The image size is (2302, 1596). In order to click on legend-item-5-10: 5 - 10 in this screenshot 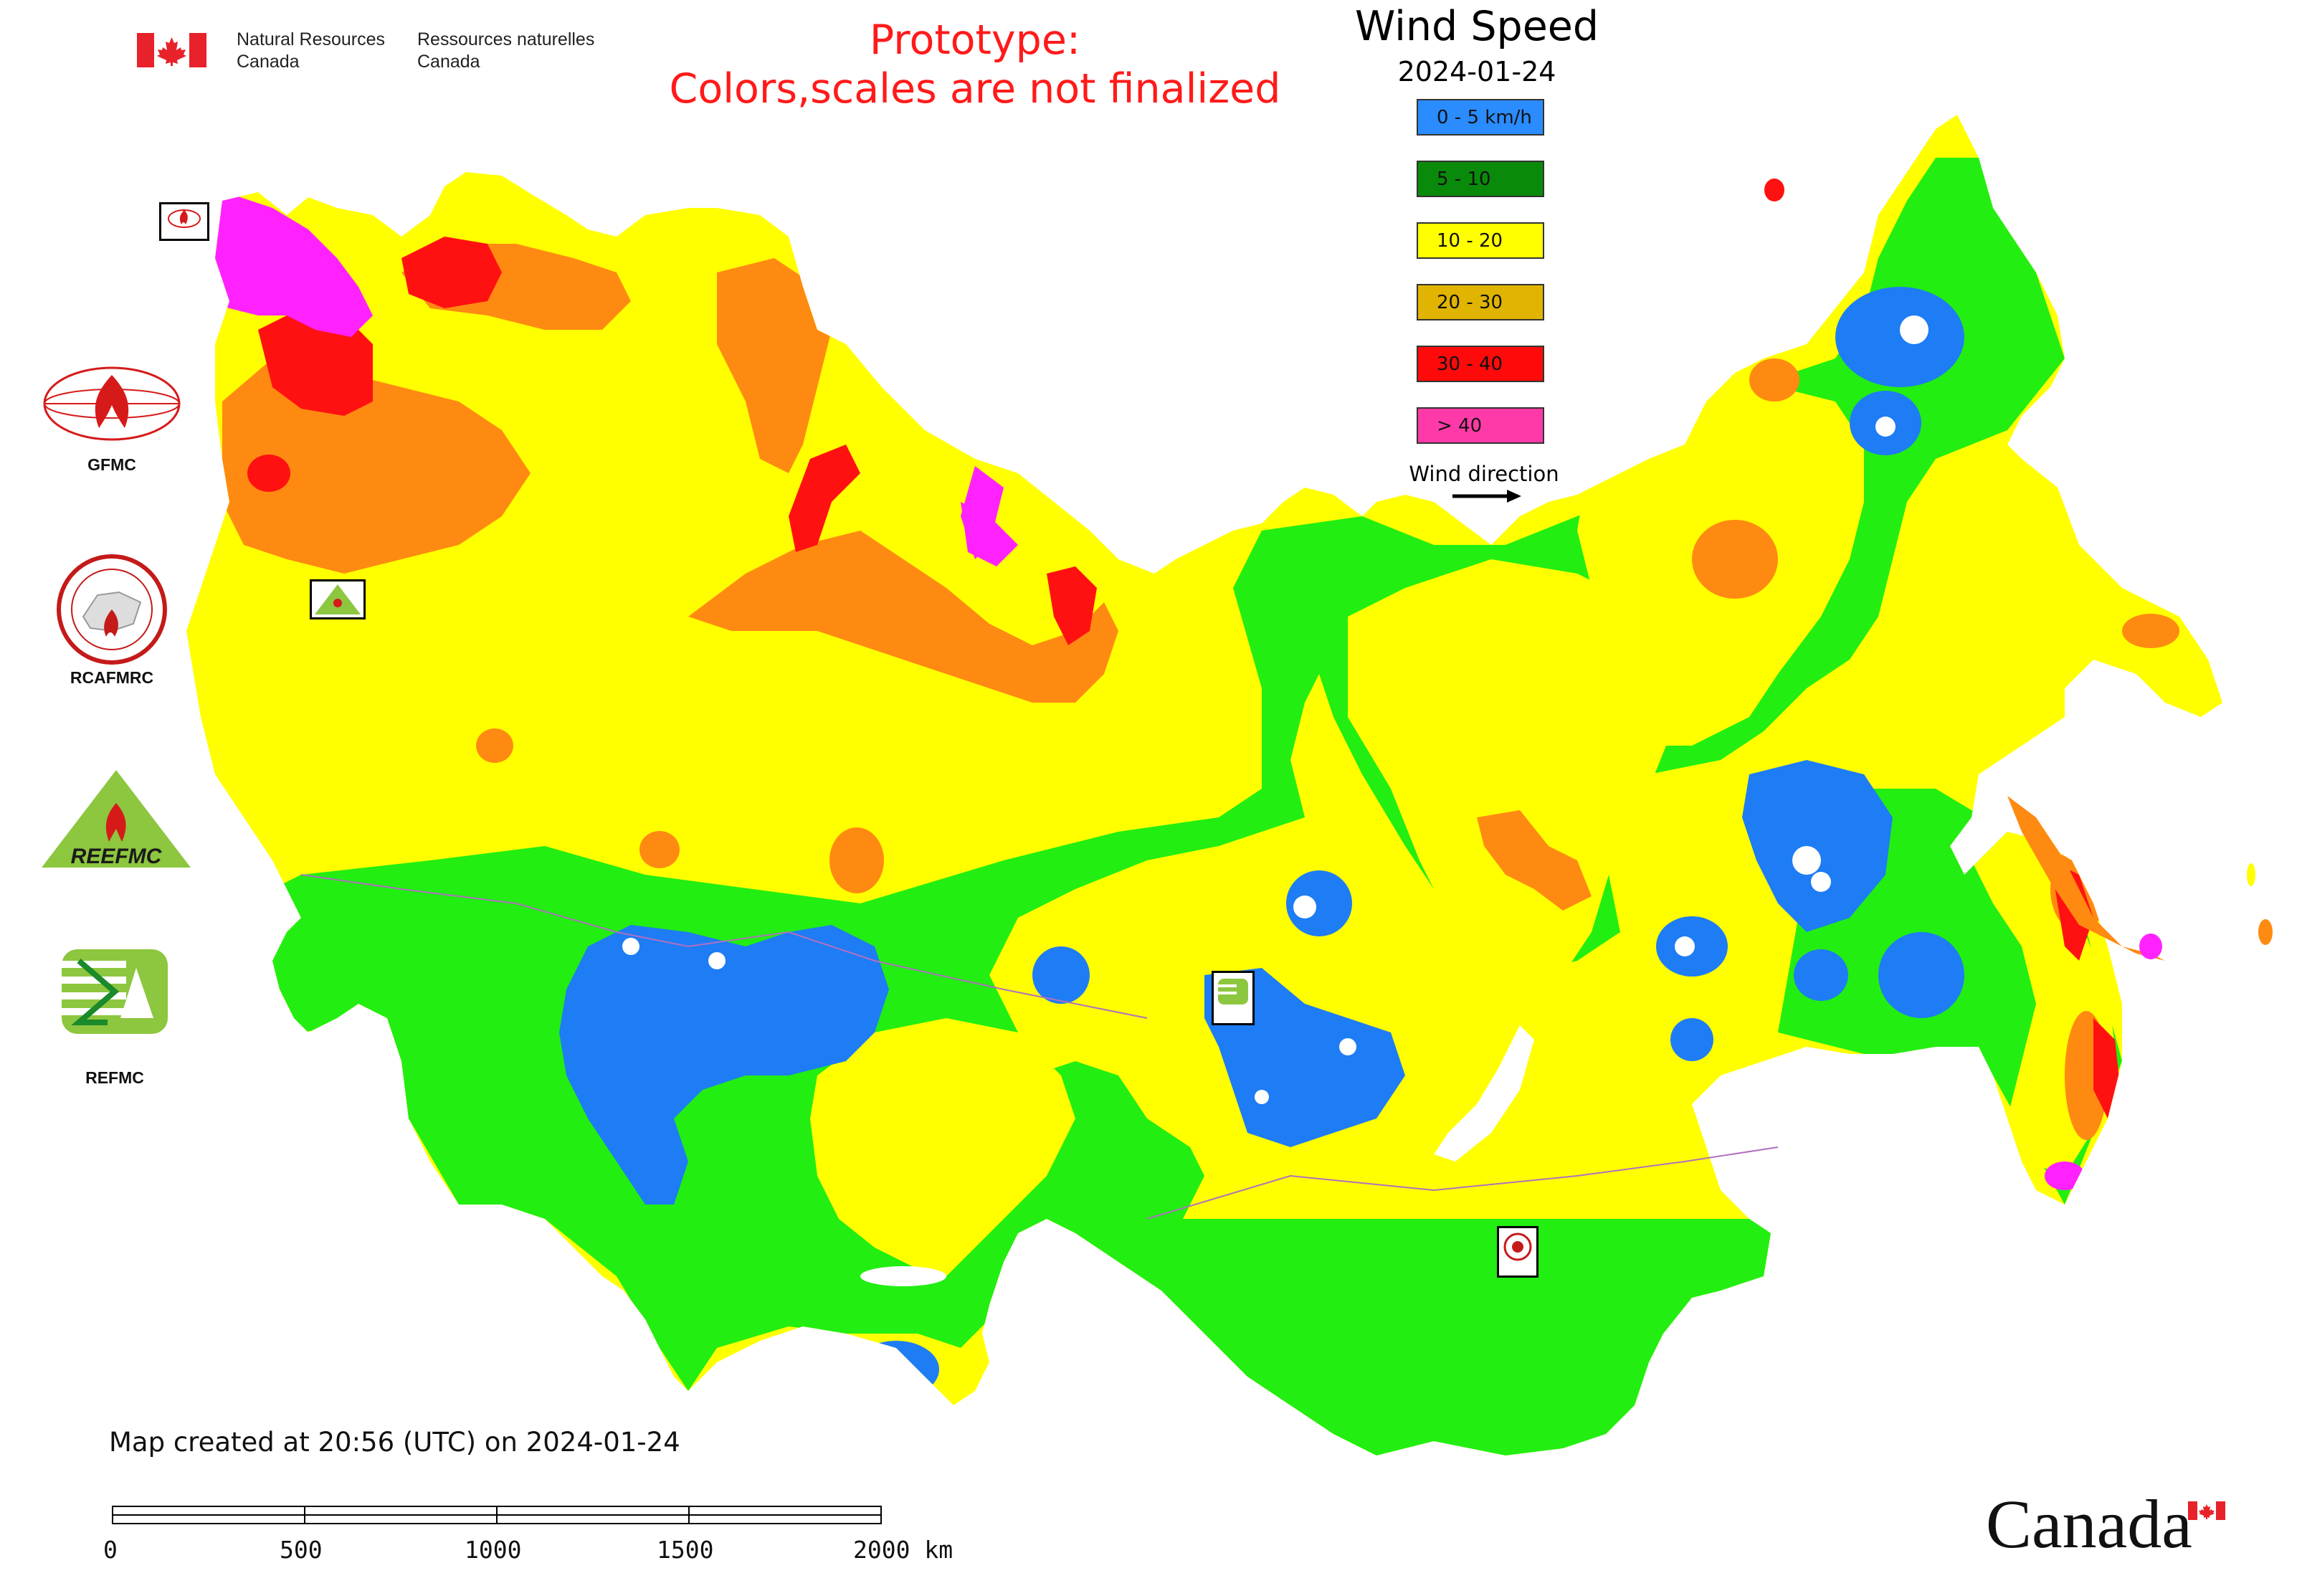, I will do `click(1481, 179)`.